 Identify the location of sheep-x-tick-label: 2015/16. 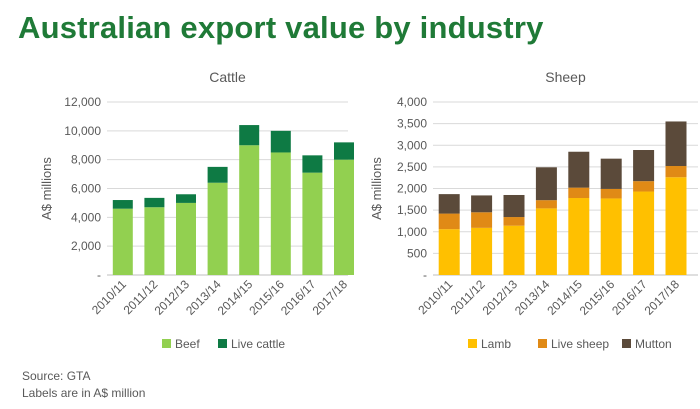
(597, 297).